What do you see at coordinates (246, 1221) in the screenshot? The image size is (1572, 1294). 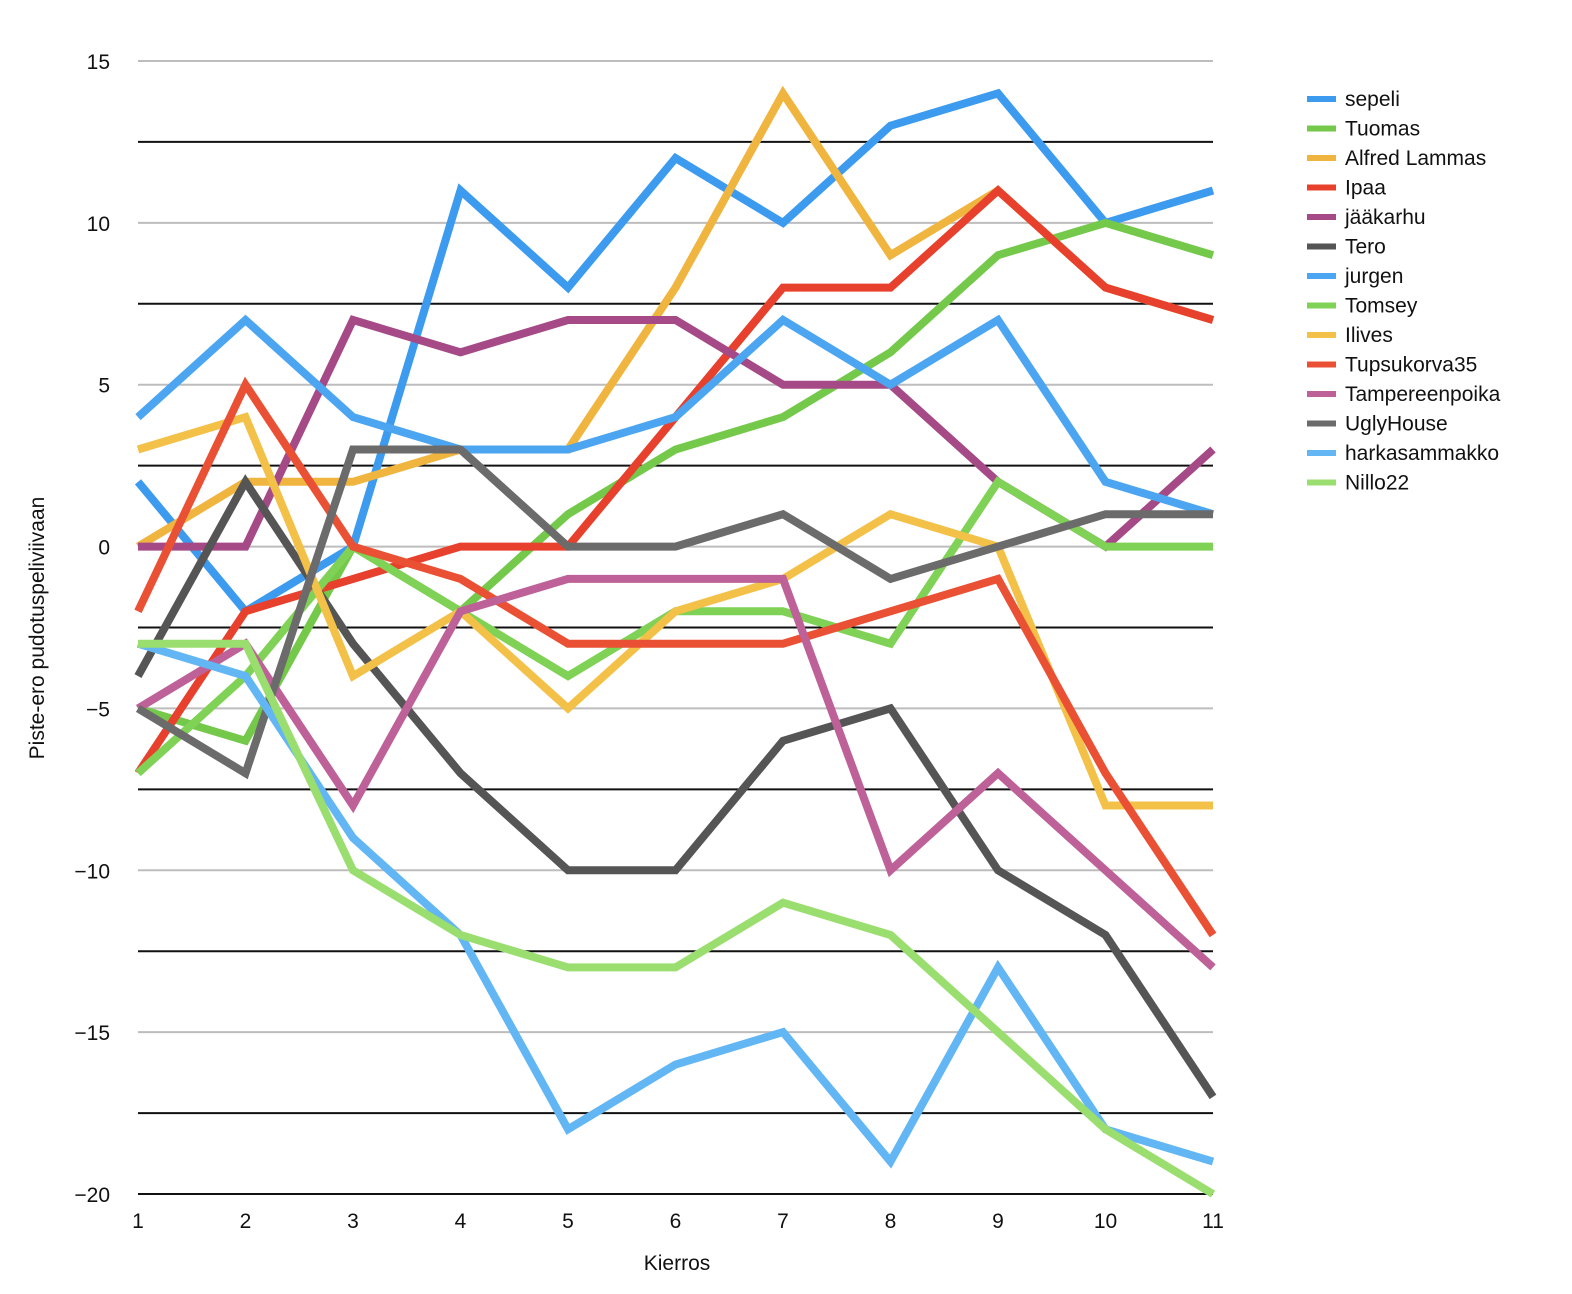 I see `x-tick-label: 2` at bounding box center [246, 1221].